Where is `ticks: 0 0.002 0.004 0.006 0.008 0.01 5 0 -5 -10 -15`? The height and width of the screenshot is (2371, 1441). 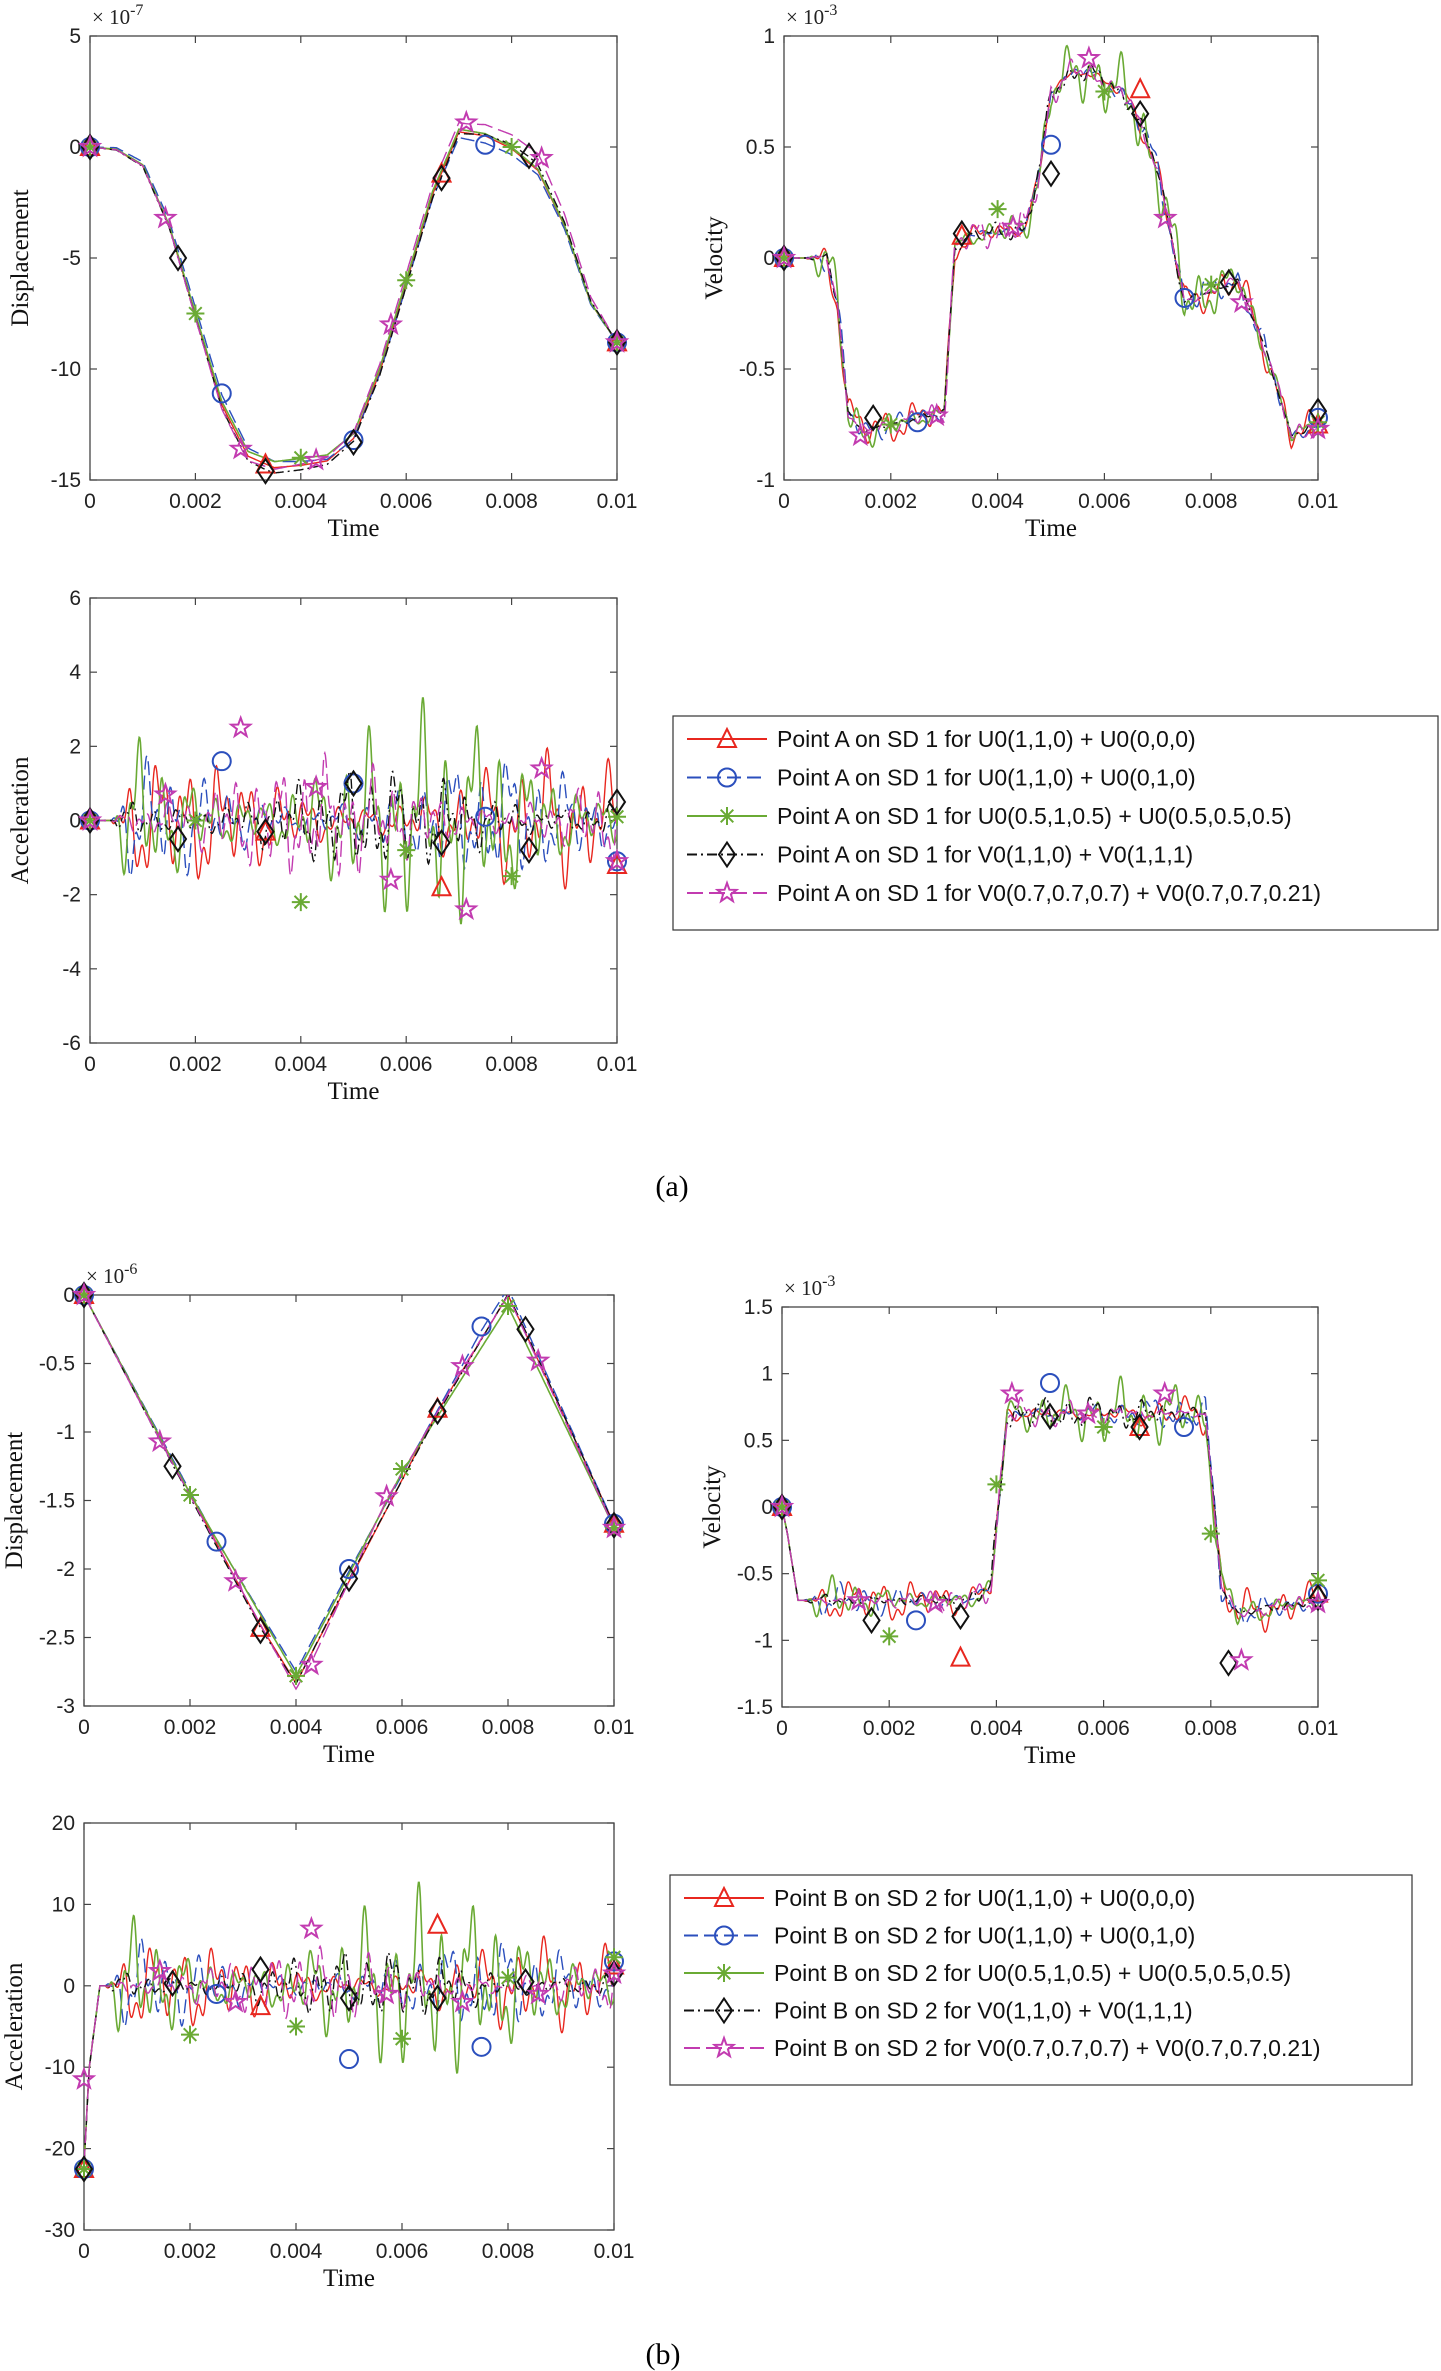
ticks: 0 0.002 0.004 0.006 0.008 0.01 5 0 -5 -10 -15 is located at coordinates (344, 269).